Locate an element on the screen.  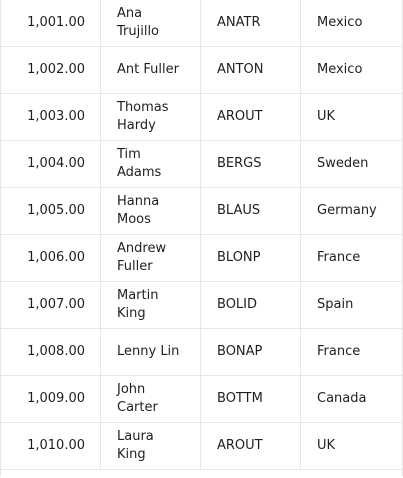
name-text: Thomas Hardy is located at coordinates (143, 116).